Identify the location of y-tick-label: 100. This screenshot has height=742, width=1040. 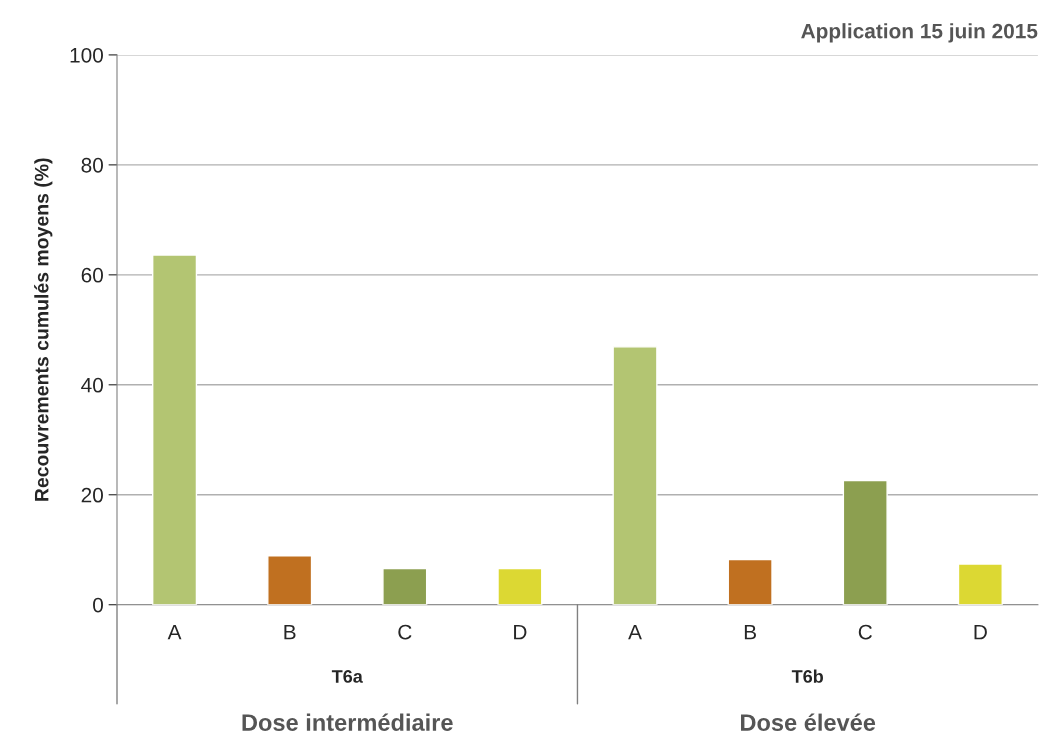
(86, 55).